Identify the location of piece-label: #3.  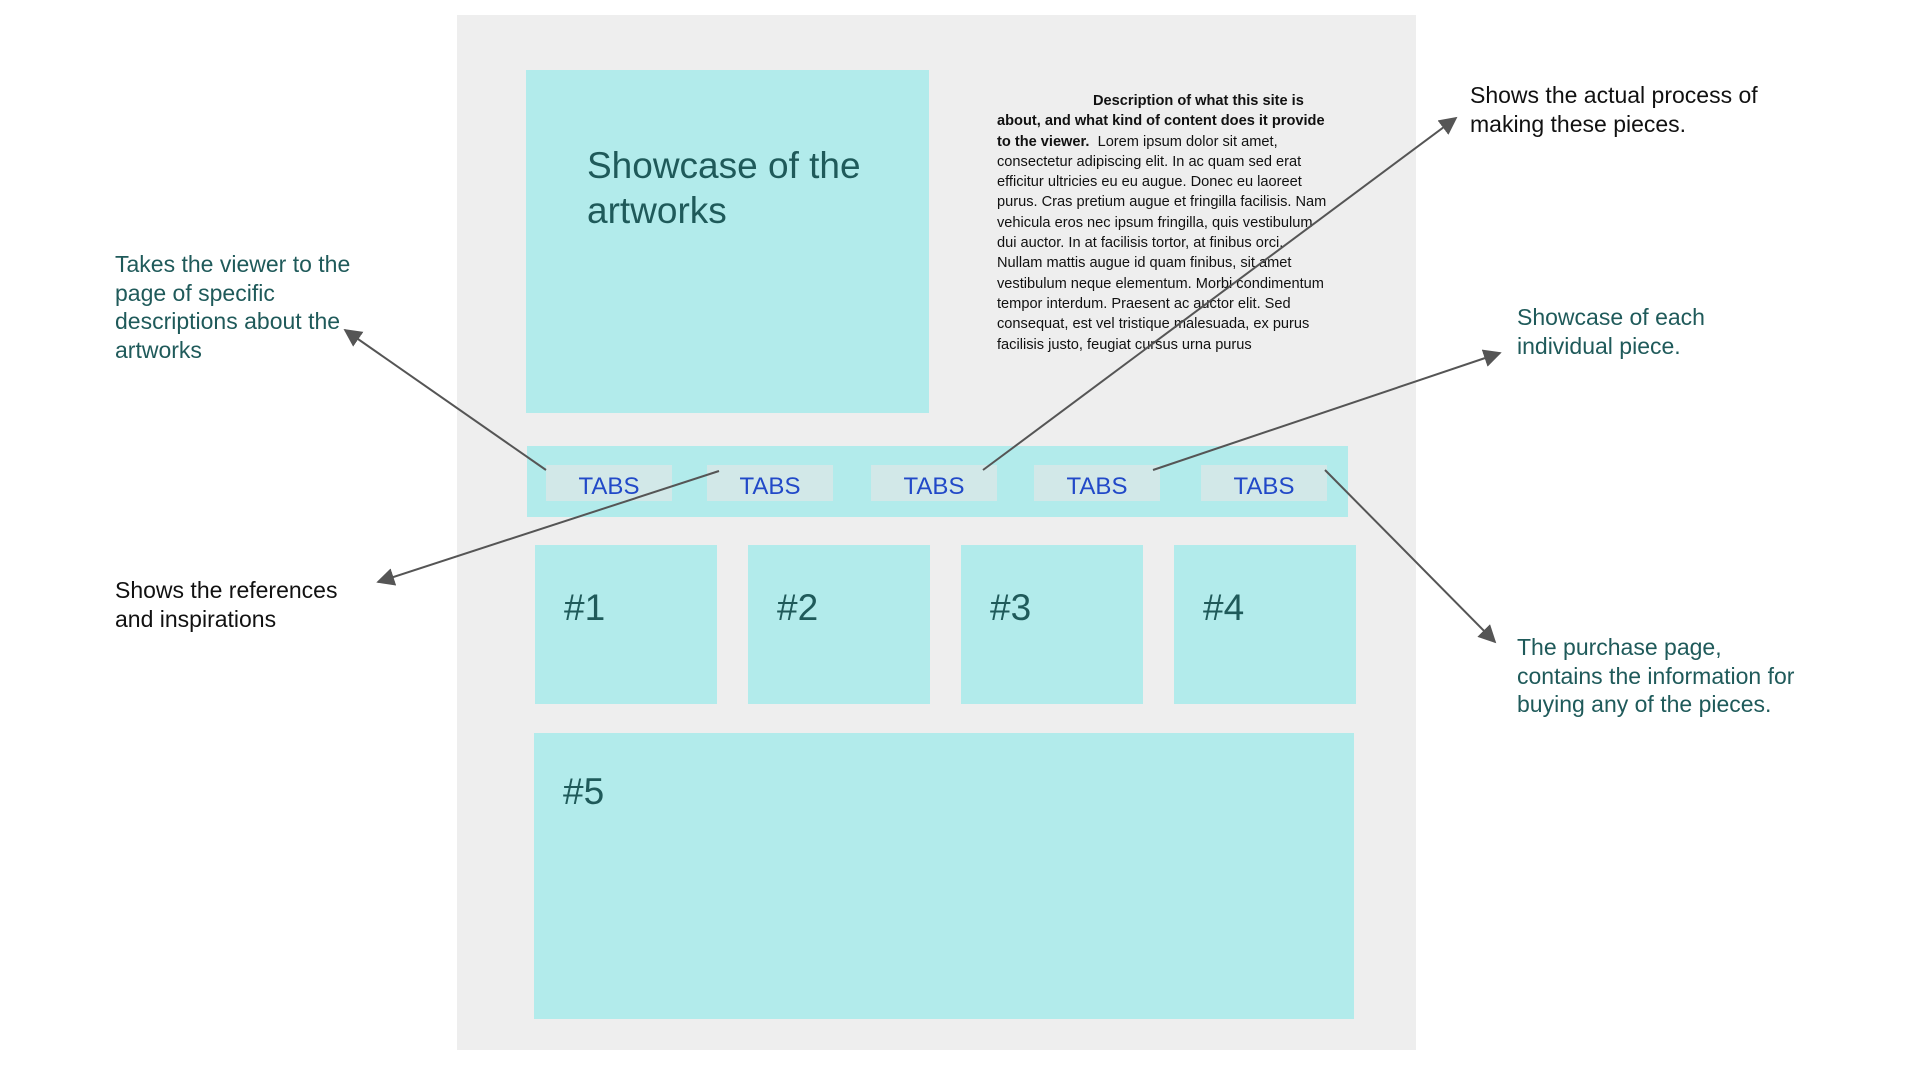
(1011, 607).